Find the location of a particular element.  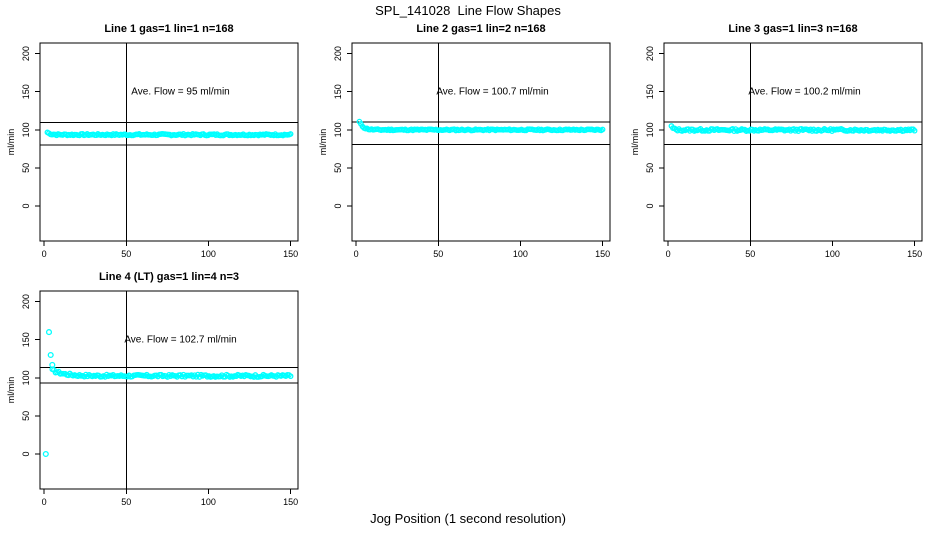

subplot-title: Line 2 gas=1 lin=2 n=168 is located at coordinates (480, 29).